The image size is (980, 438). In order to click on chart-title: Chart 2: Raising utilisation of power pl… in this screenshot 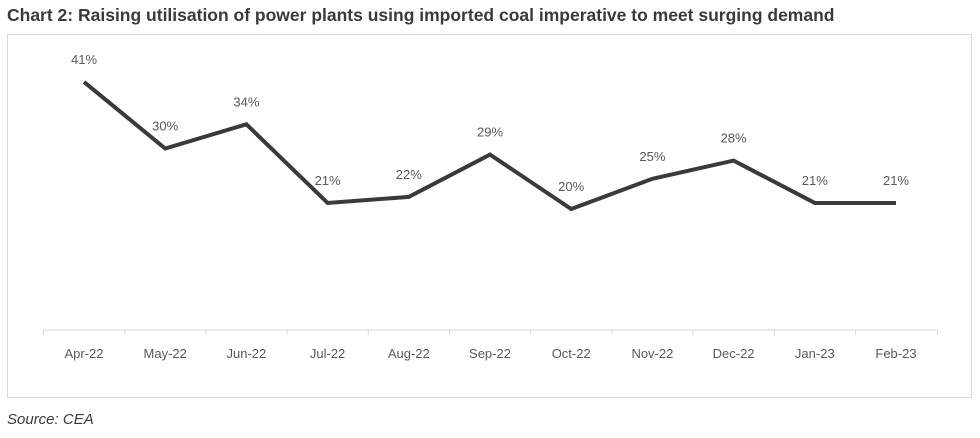, I will do `click(421, 15)`.